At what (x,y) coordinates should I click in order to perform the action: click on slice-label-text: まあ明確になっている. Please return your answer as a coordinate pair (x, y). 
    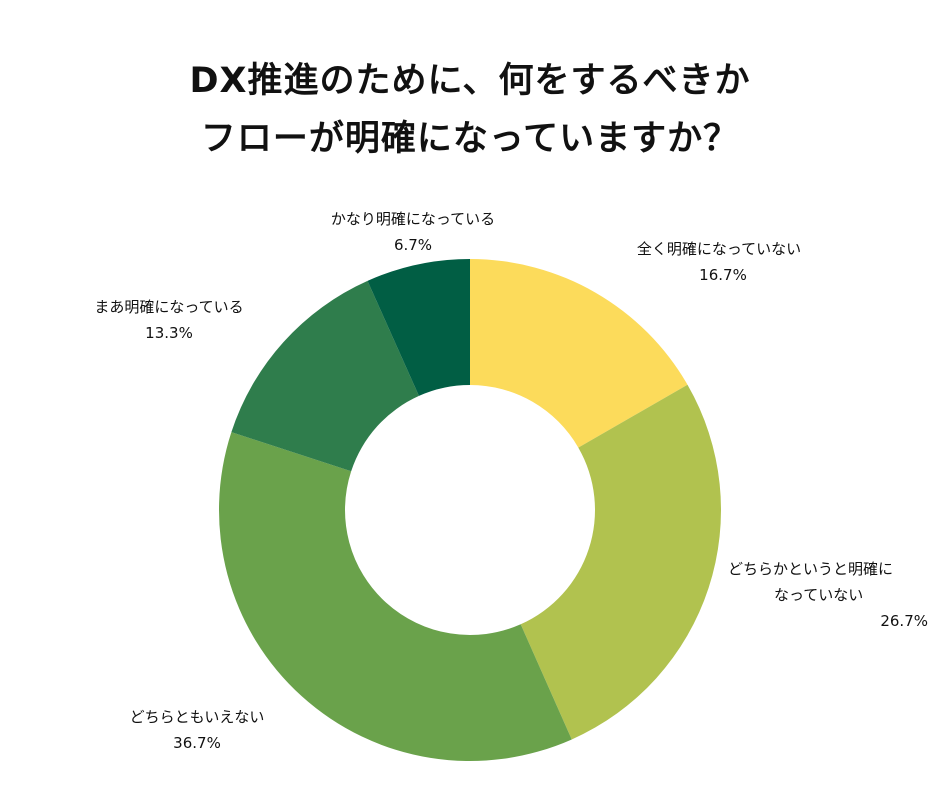
    Looking at the image, I should click on (169, 307).